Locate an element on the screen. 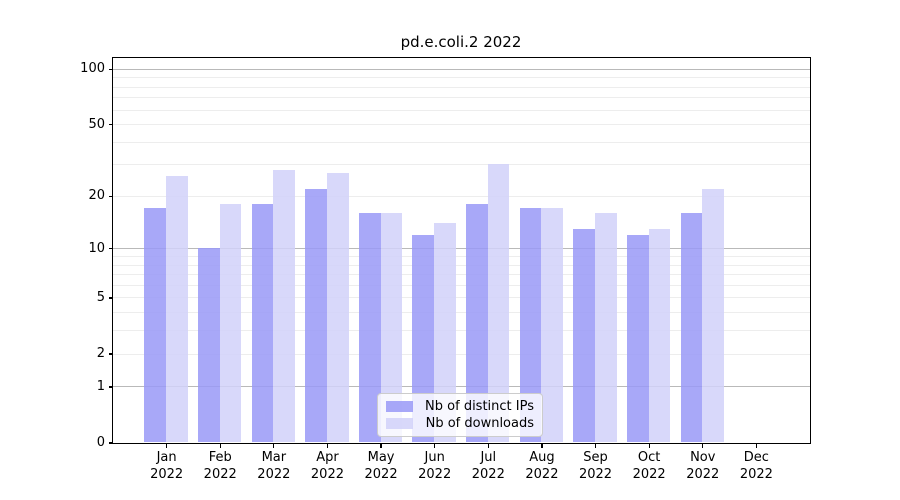  y-tick-label: 0 is located at coordinates (100, 442).